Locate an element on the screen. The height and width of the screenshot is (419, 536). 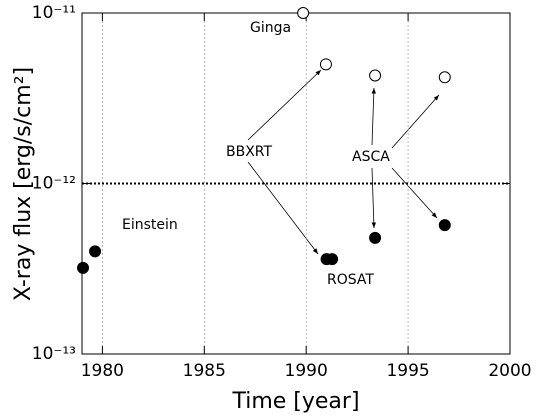
annotation: Einstein is located at coordinates (150, 225).